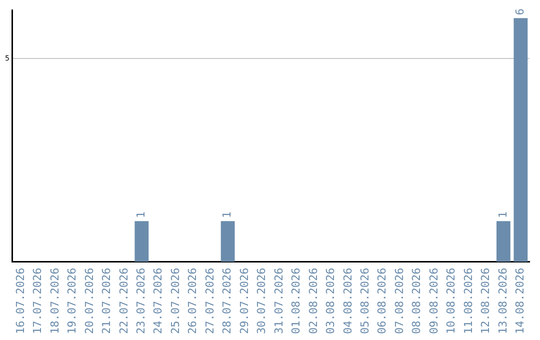 The width and height of the screenshot is (540, 340). What do you see at coordinates (399, 301) in the screenshot?
I see `x-tick-label: 07.08.2026` at bounding box center [399, 301].